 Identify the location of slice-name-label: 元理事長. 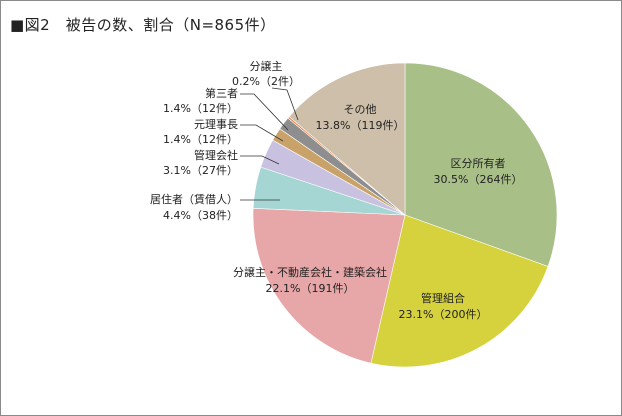
(216, 124).